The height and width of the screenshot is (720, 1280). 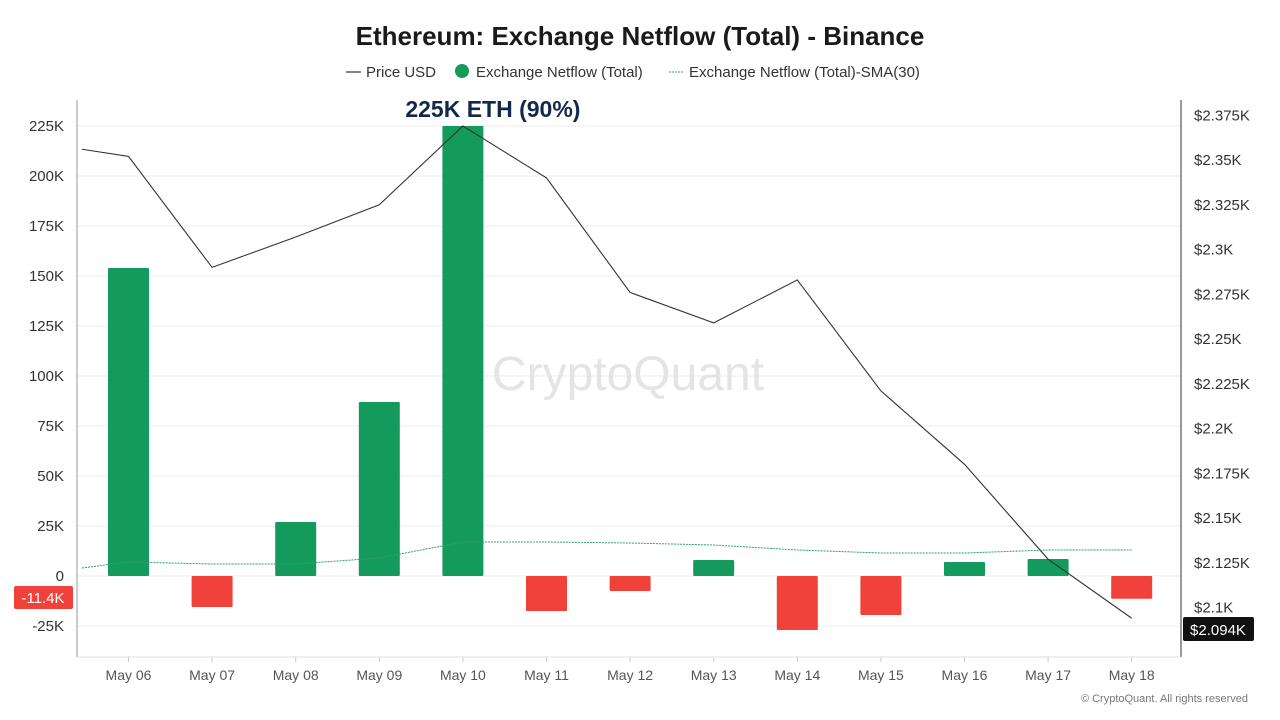 I want to click on legend-price-label: Price USD, so click(x=401, y=72).